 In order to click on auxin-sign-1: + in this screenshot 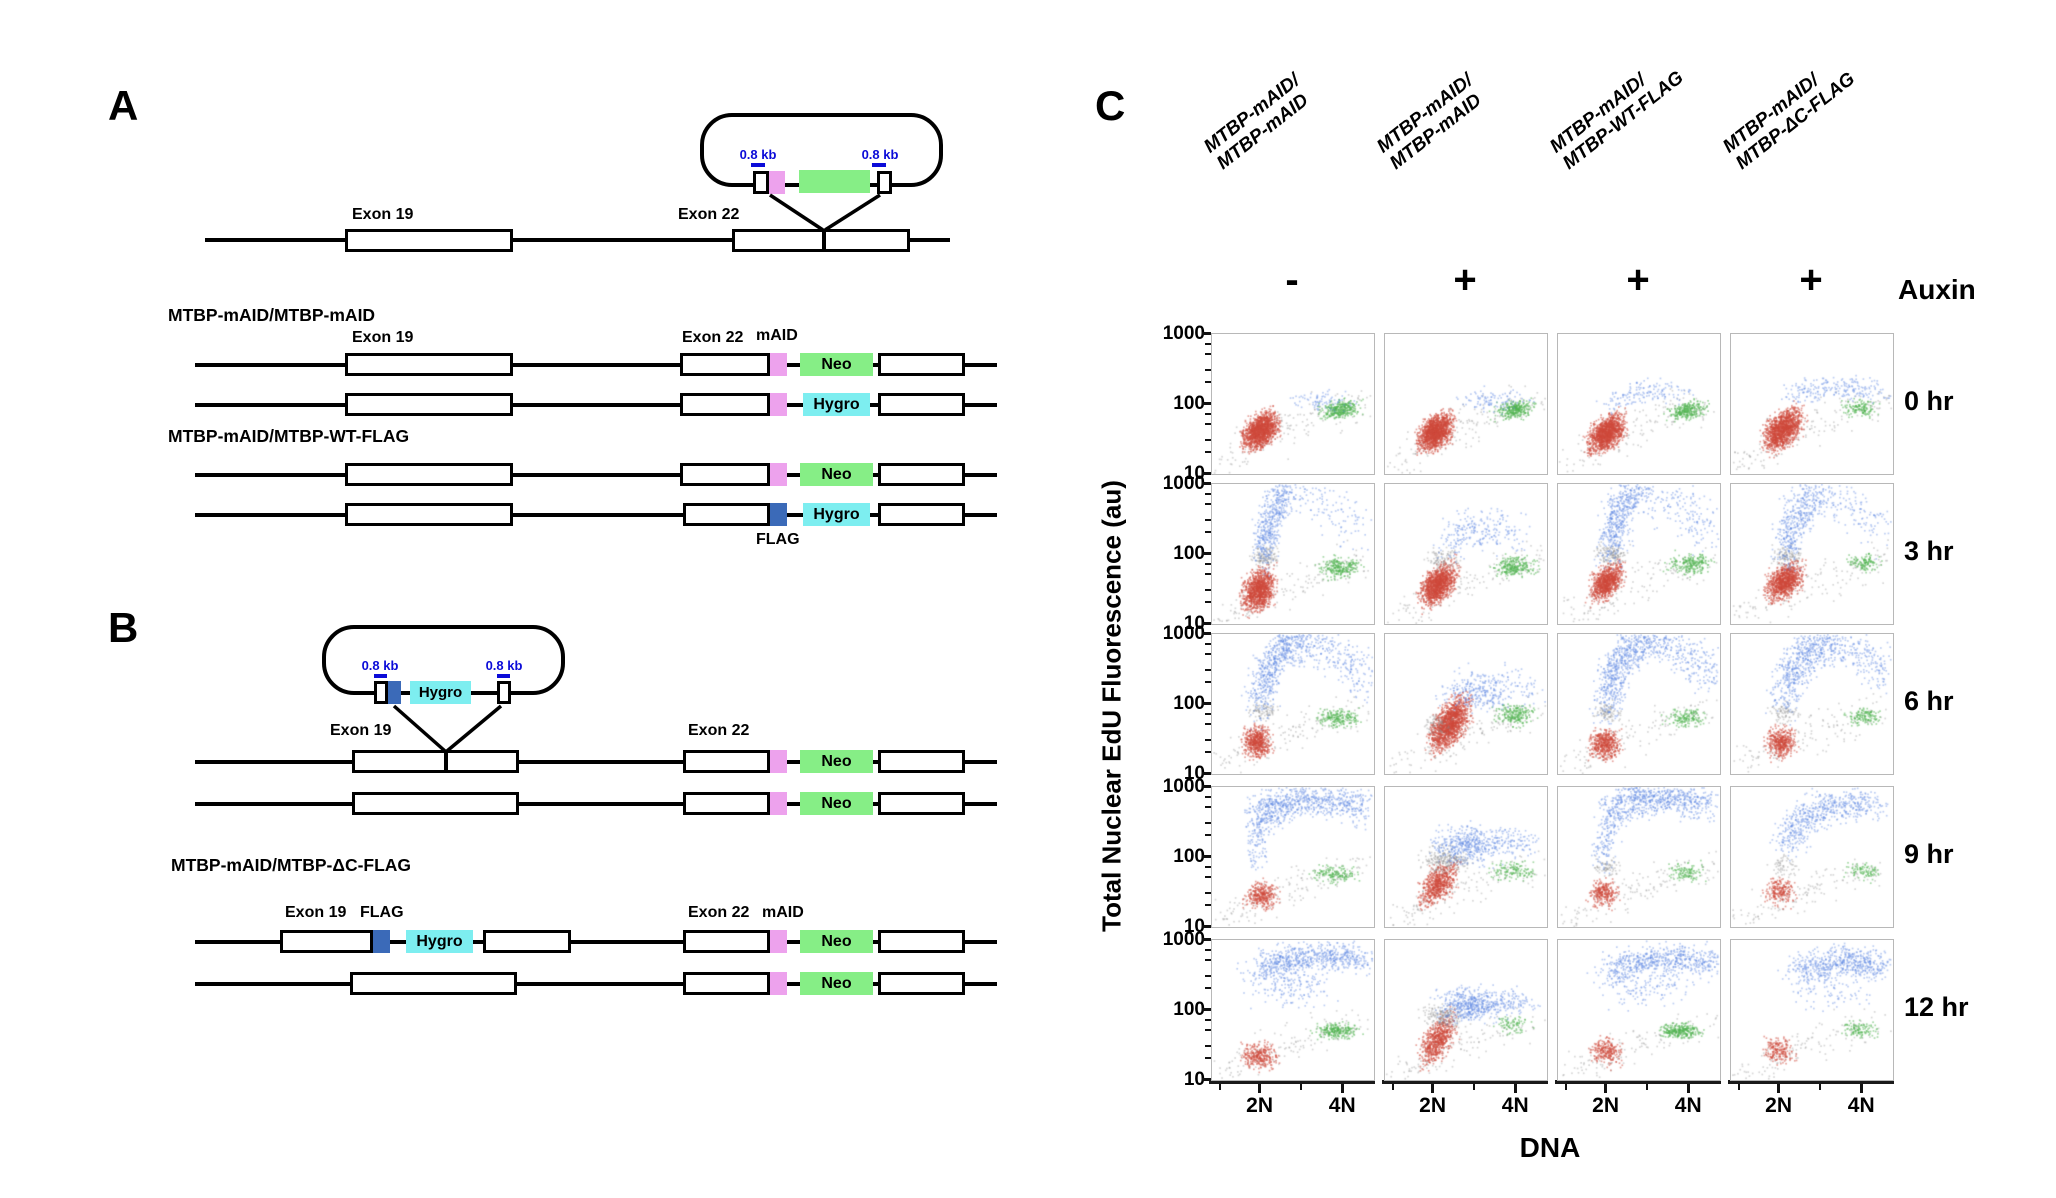, I will do `click(1465, 280)`.